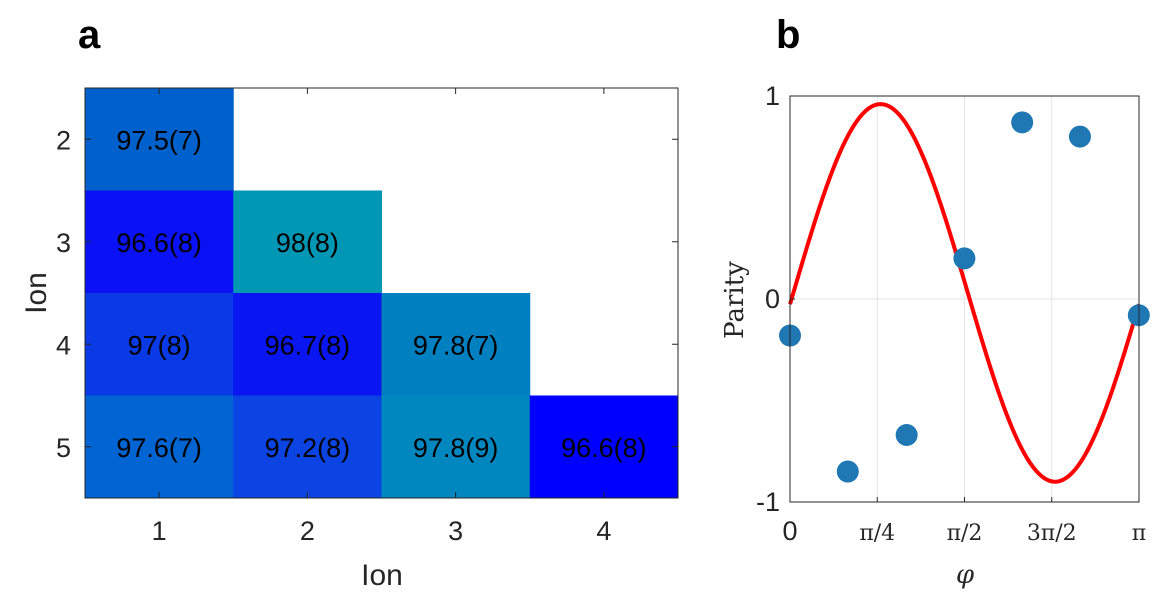  Describe the element at coordinates (768, 502) in the screenshot. I see `parity-y-tick-label: -1` at that location.